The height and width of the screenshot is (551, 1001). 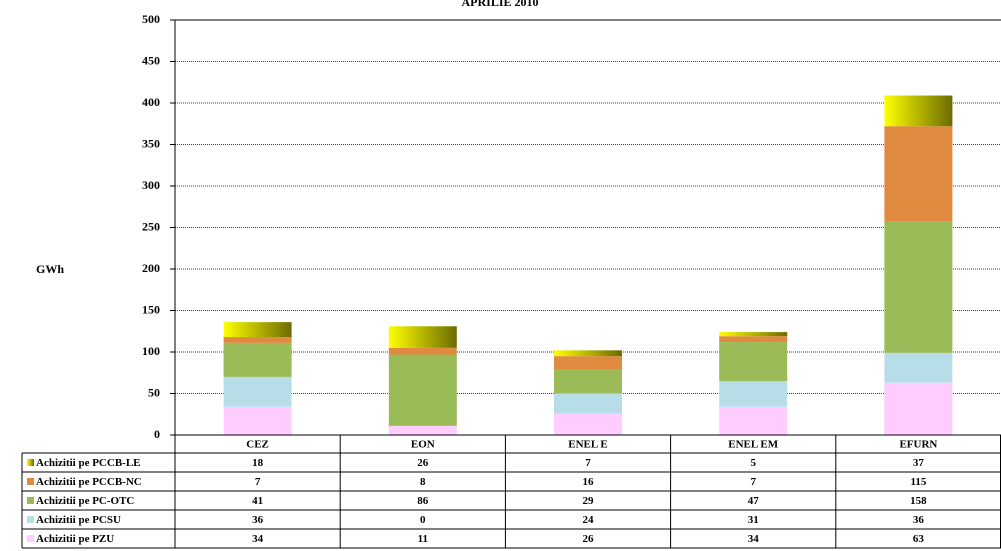 I want to click on table-value: 47, so click(x=754, y=501).